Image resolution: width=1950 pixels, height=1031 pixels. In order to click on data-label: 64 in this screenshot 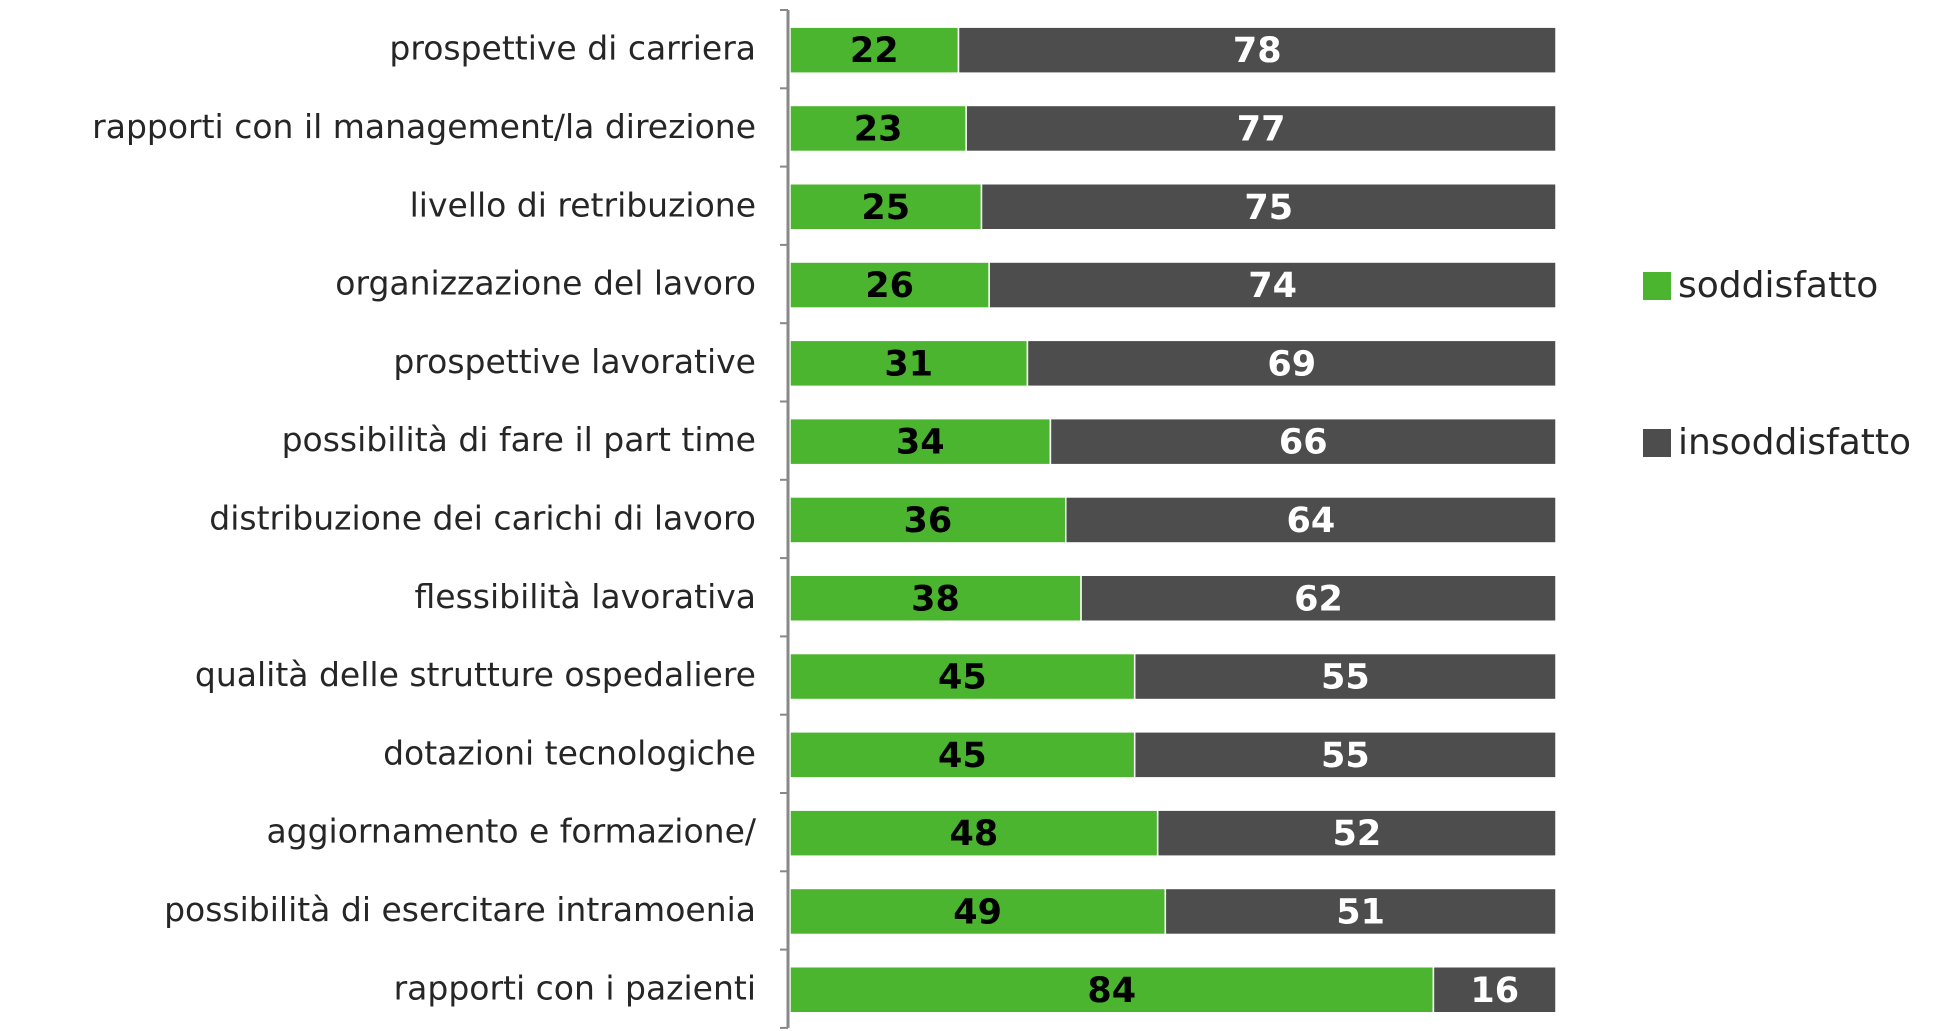, I will do `click(1311, 521)`.